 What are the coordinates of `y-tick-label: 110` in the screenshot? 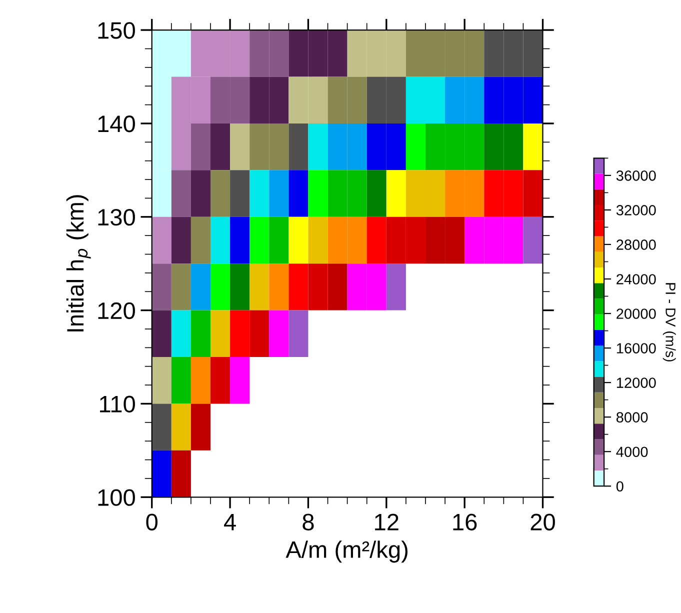 It's located at (117, 404).